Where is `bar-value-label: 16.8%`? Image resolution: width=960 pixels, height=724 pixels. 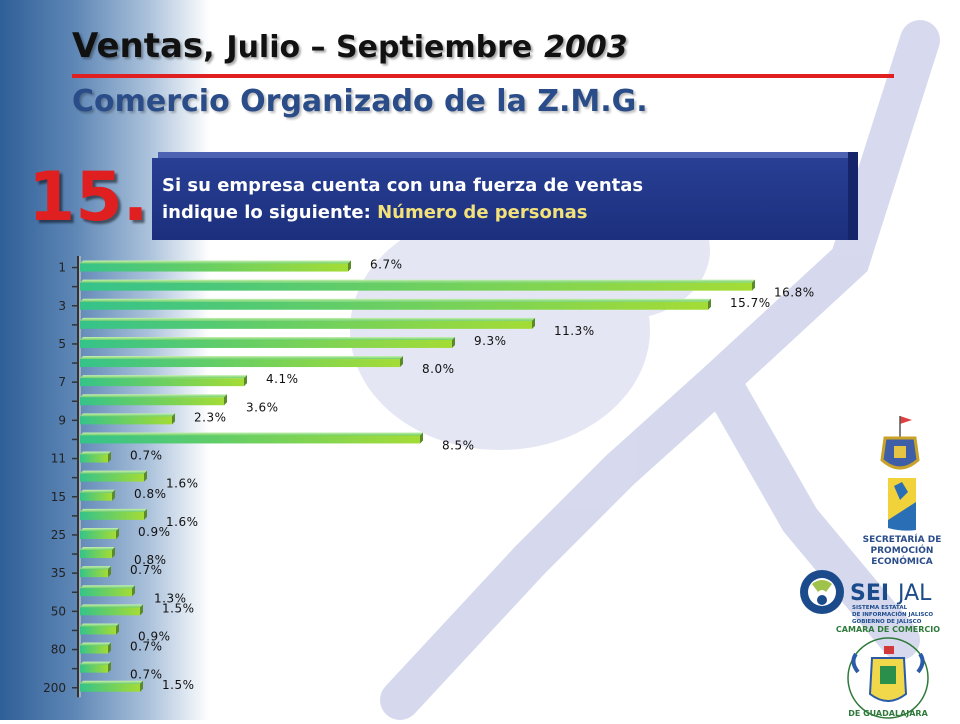
bar-value-label: 16.8% is located at coordinates (794, 293).